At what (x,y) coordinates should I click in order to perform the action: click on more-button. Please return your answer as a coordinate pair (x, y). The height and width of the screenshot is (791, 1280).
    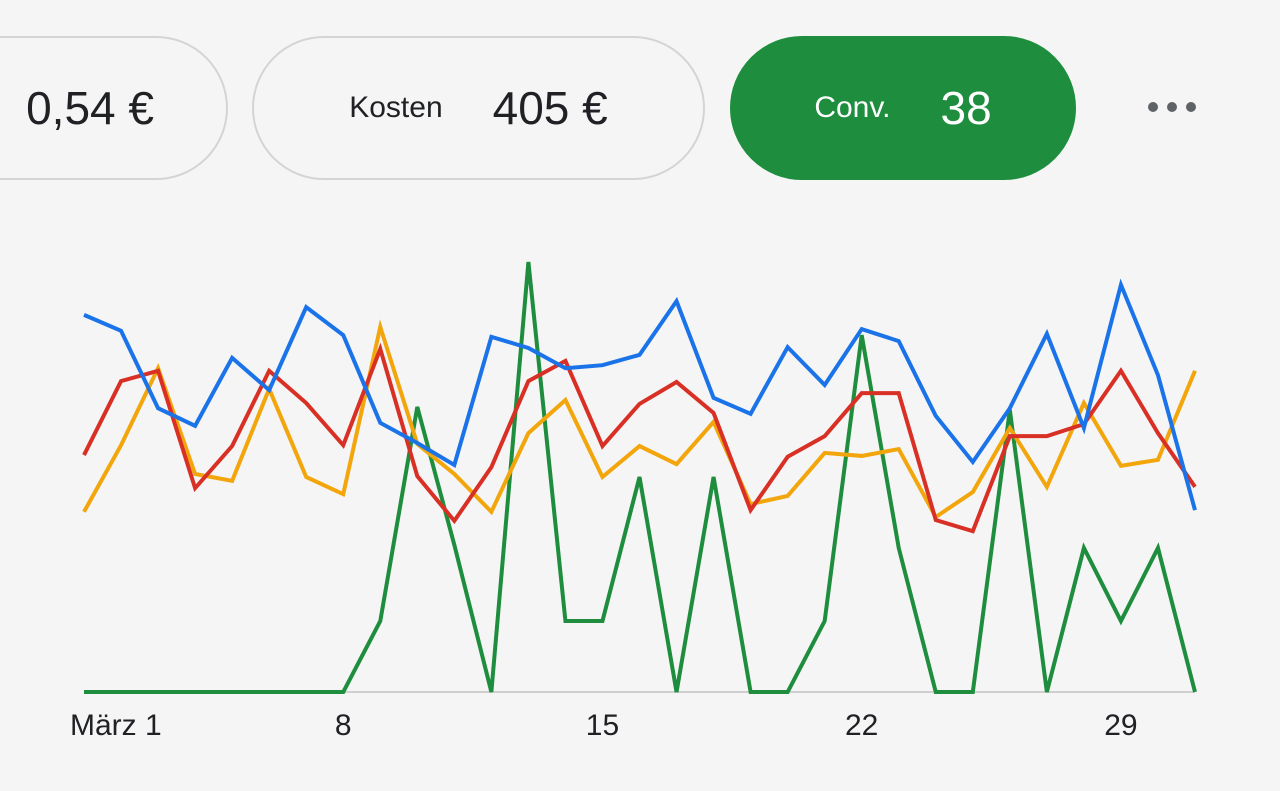
    Looking at the image, I should click on (1172, 107).